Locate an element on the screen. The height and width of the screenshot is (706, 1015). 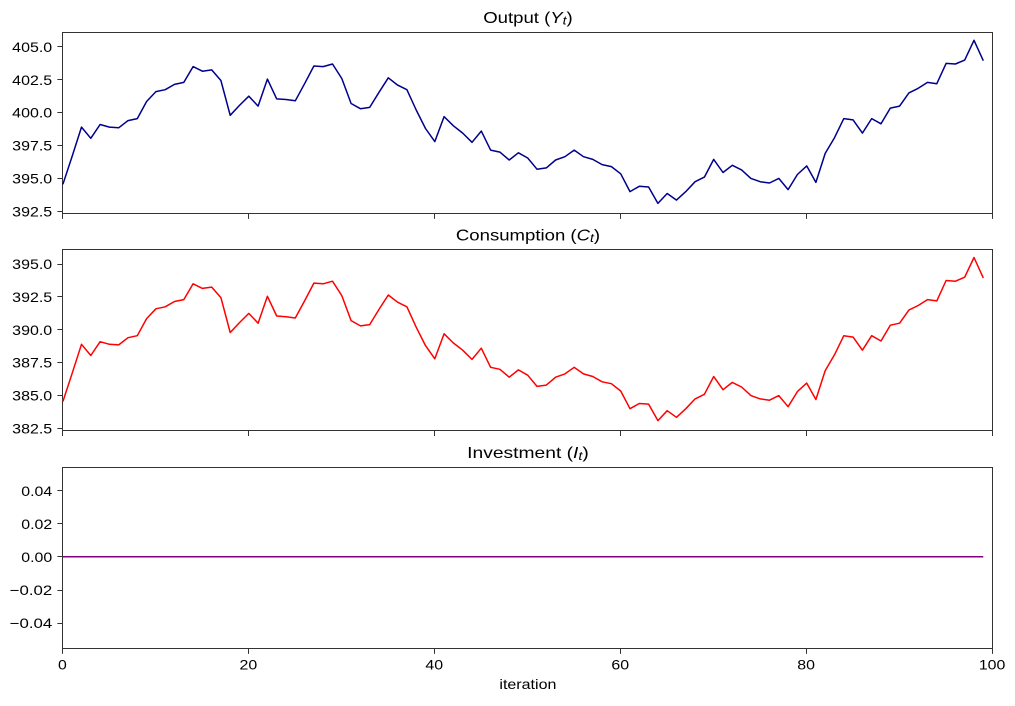
svg-text: 60 is located at coordinates (620, 665).